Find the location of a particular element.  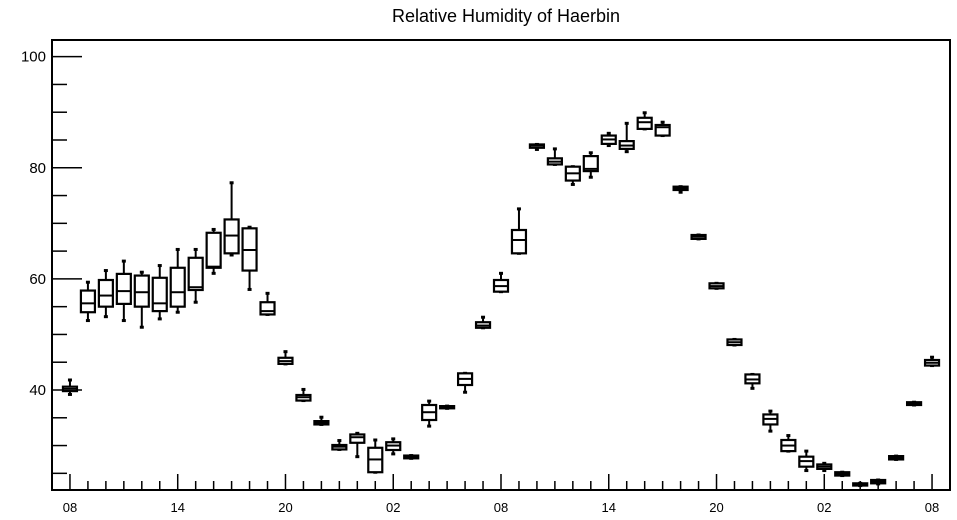

y-tick-label: 60 is located at coordinates (37, 279).